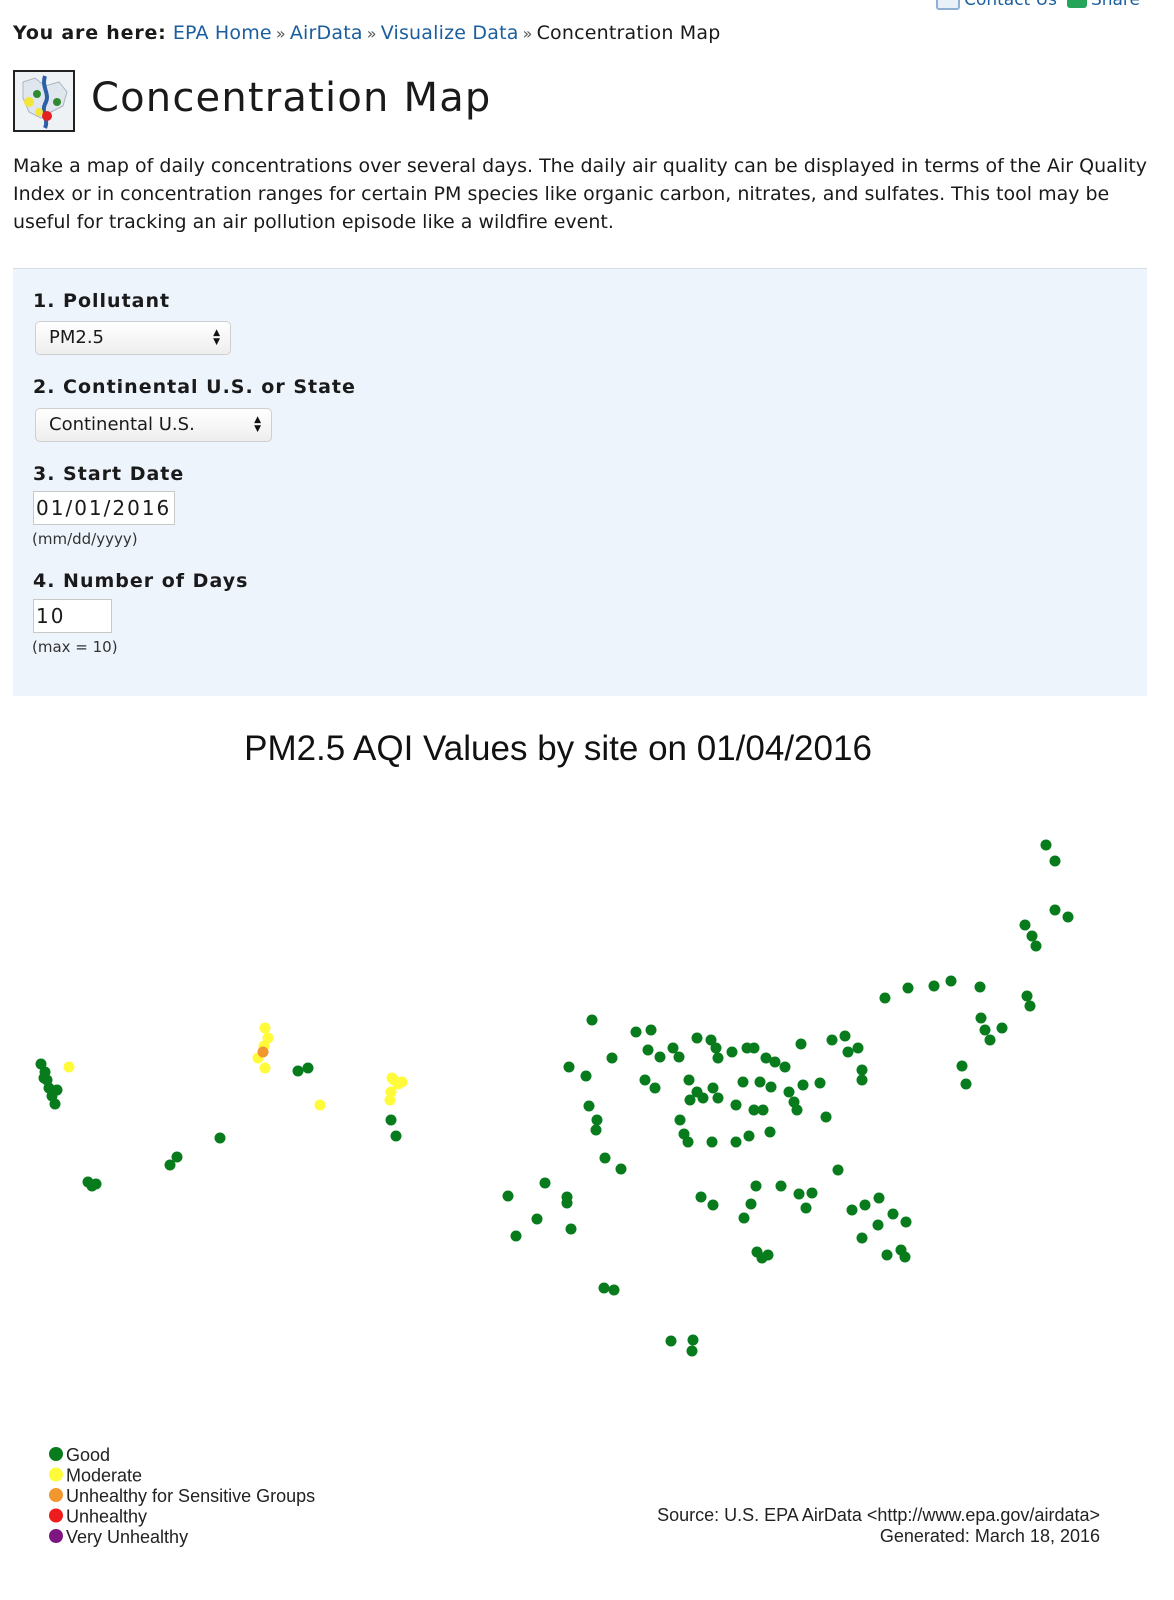  Describe the element at coordinates (194, 387) in the screenshot. I see `region-label: 2. Continental U.S. or State` at that location.